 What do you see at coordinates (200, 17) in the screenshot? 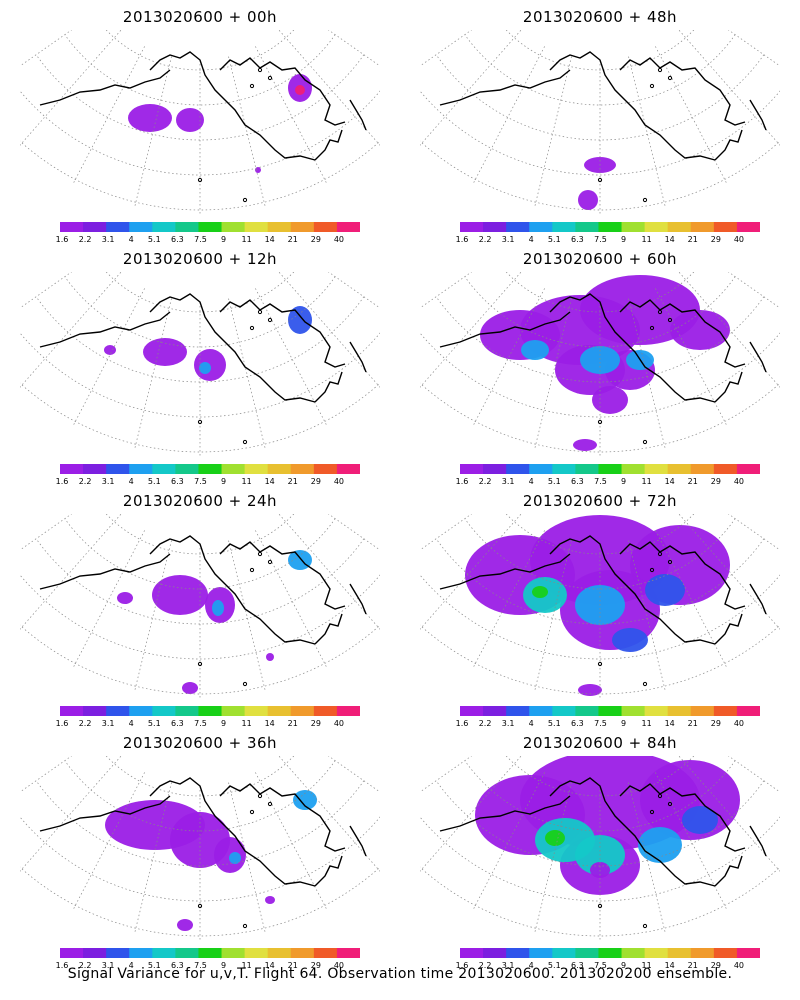
I see `panel-title: 2013020600 + 00h` at bounding box center [200, 17].